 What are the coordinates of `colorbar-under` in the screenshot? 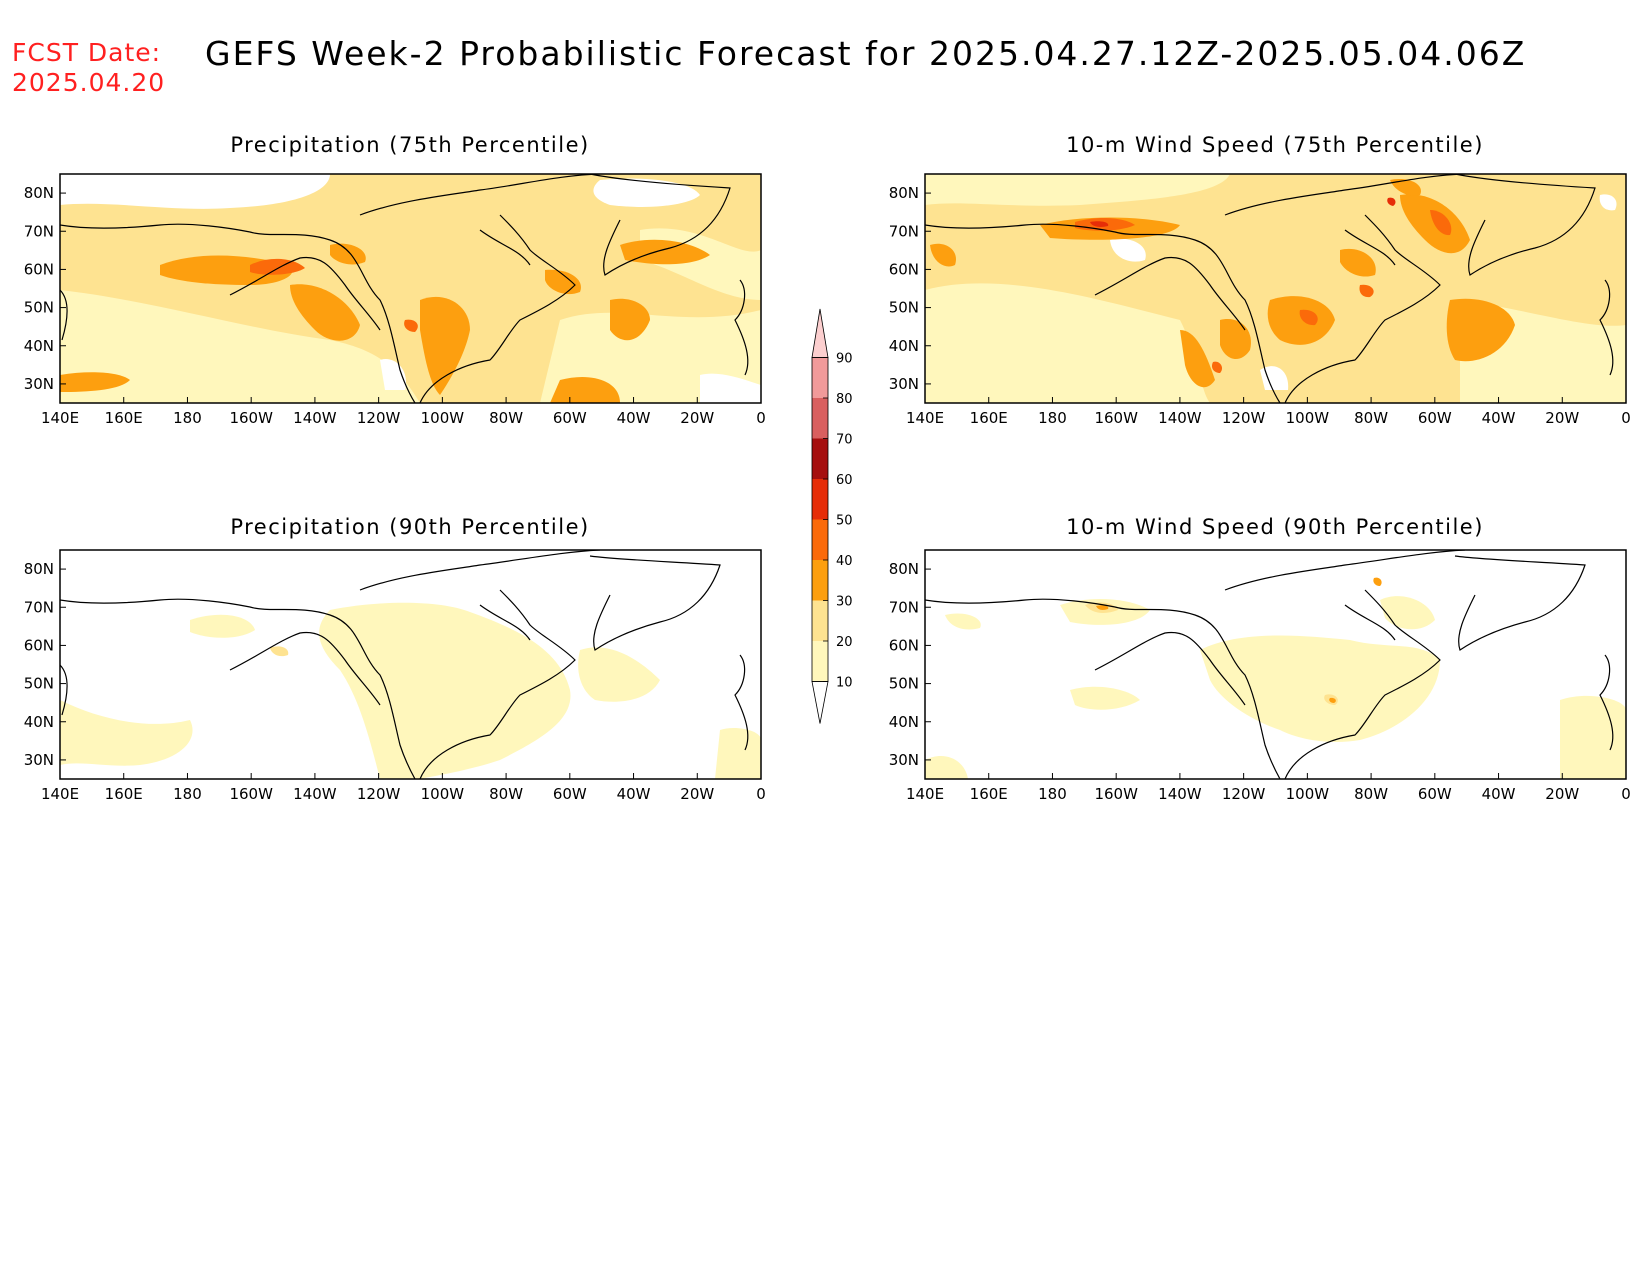 It's located at (820, 702).